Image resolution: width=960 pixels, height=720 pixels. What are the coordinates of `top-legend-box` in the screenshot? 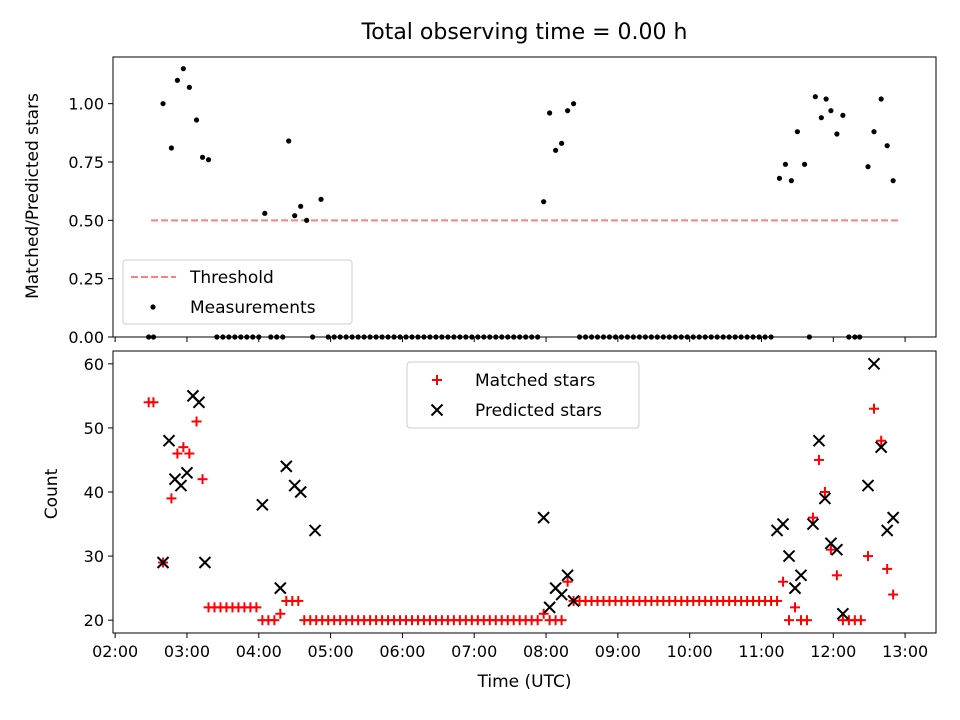 It's located at (237, 292).